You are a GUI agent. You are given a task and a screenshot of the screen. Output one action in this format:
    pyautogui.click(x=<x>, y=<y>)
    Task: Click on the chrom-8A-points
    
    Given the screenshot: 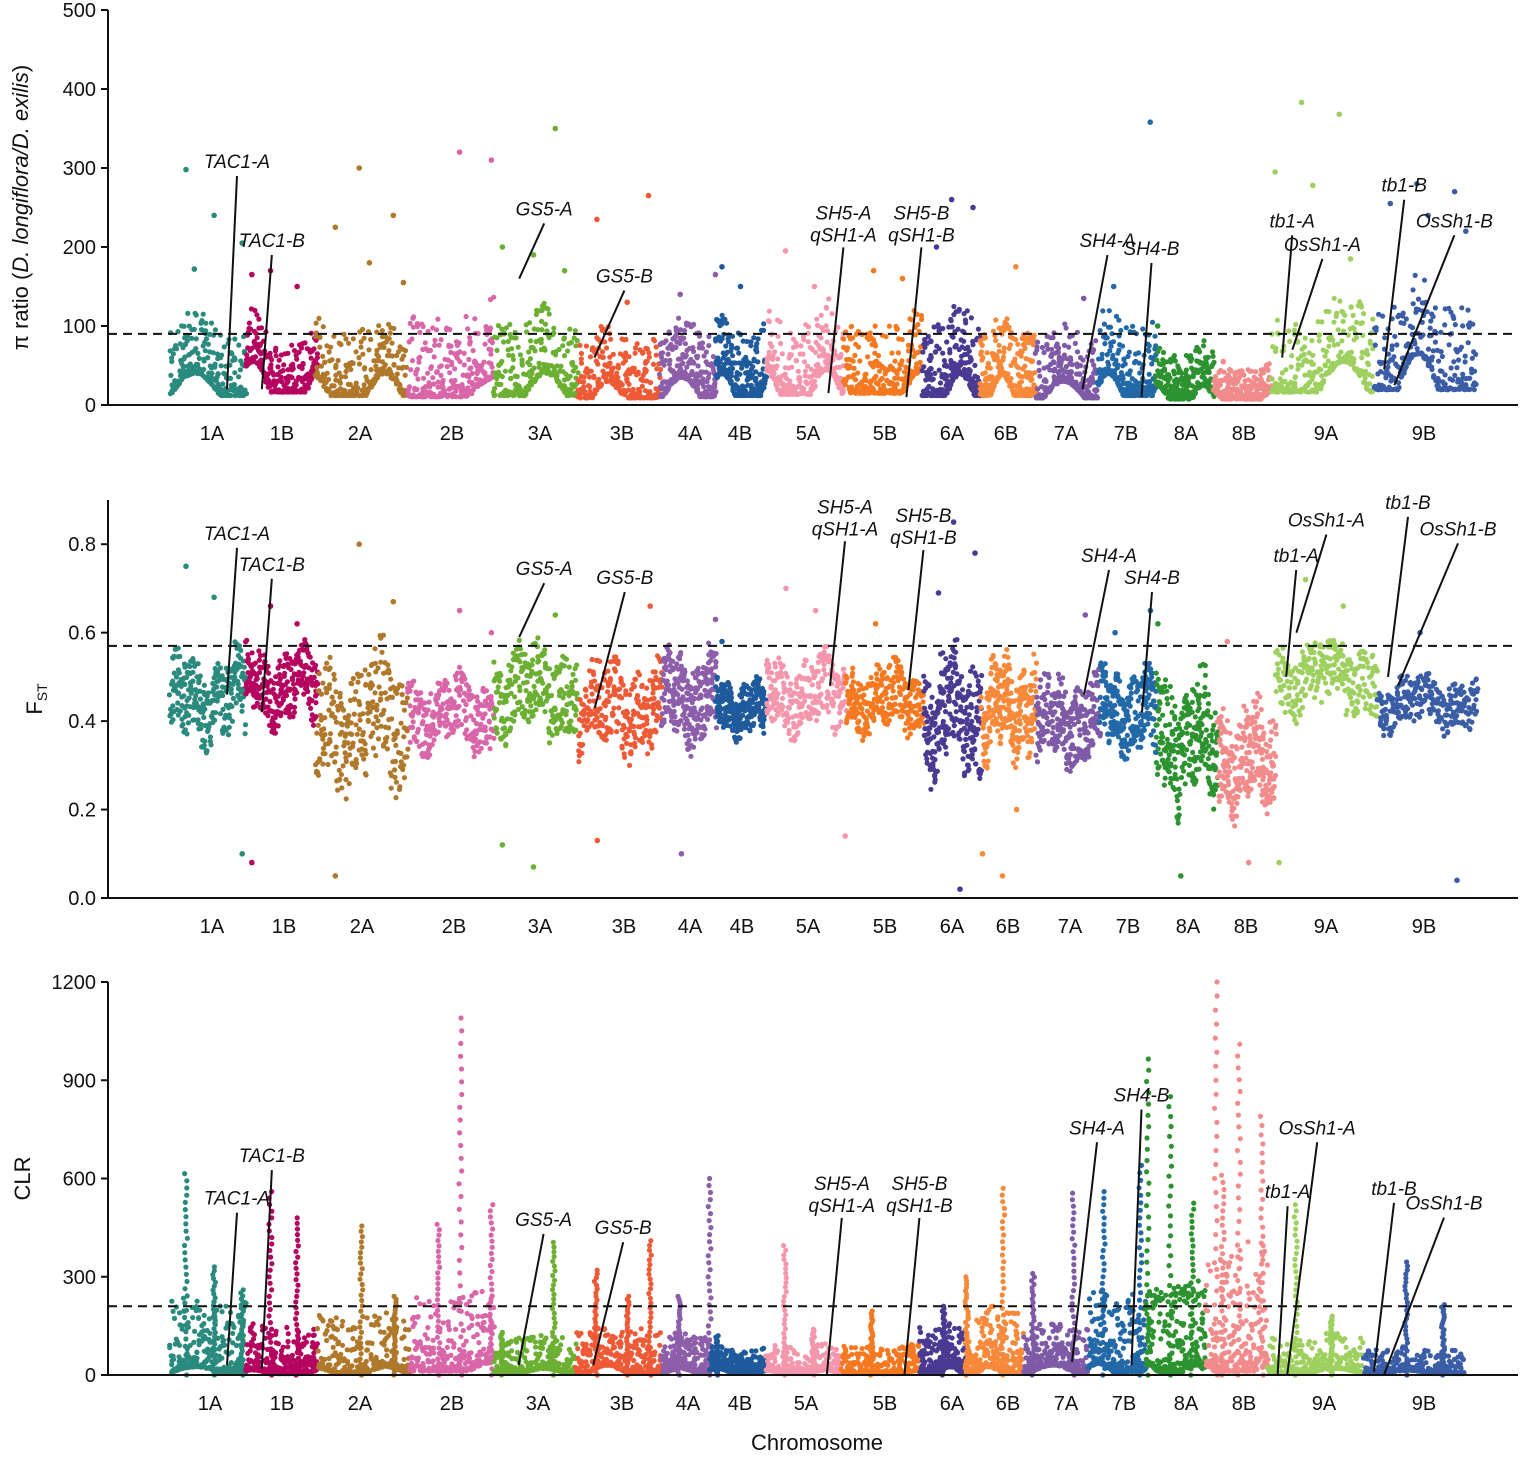 What is the action you would take?
    pyautogui.click(x=1185, y=362)
    